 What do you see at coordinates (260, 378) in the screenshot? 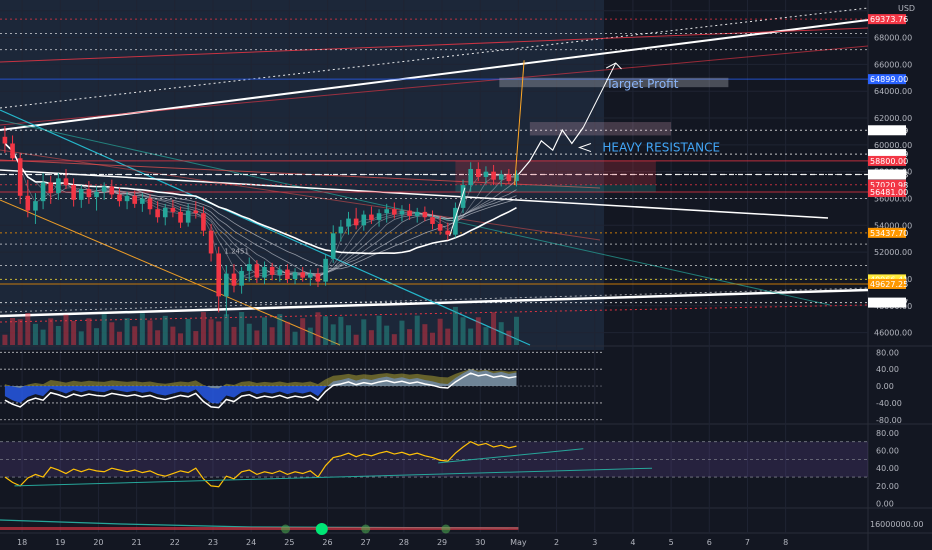
I see `oscillator-wave-secondary` at bounding box center [260, 378].